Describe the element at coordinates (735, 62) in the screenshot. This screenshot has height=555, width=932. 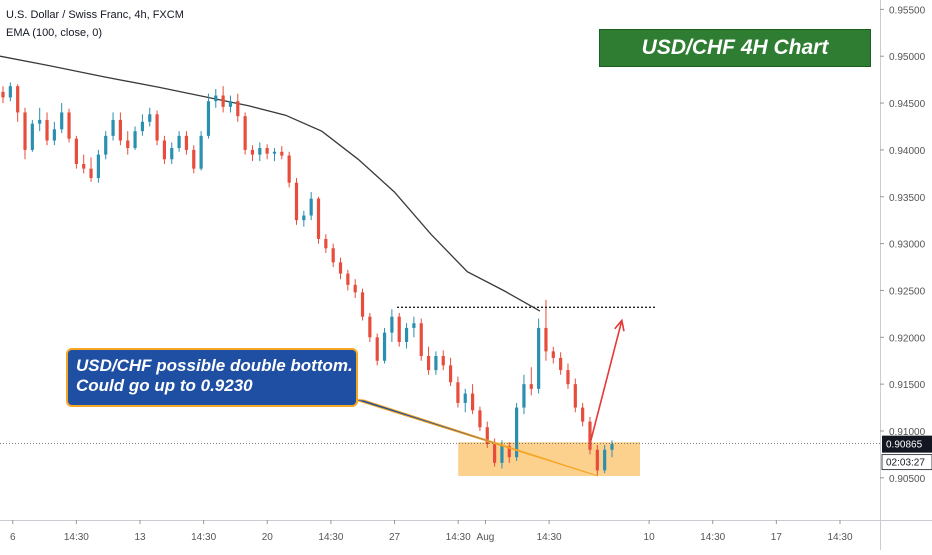
I see `chart-title-annotation: USD/CHF 4H Chart Analysis` at that location.